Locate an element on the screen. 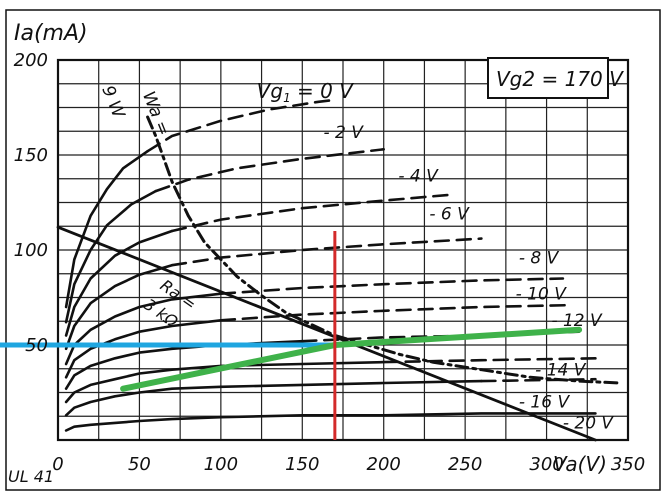 The width and height of the screenshot is (667, 500). x-tick-label: 0 is located at coordinates (57, 464).